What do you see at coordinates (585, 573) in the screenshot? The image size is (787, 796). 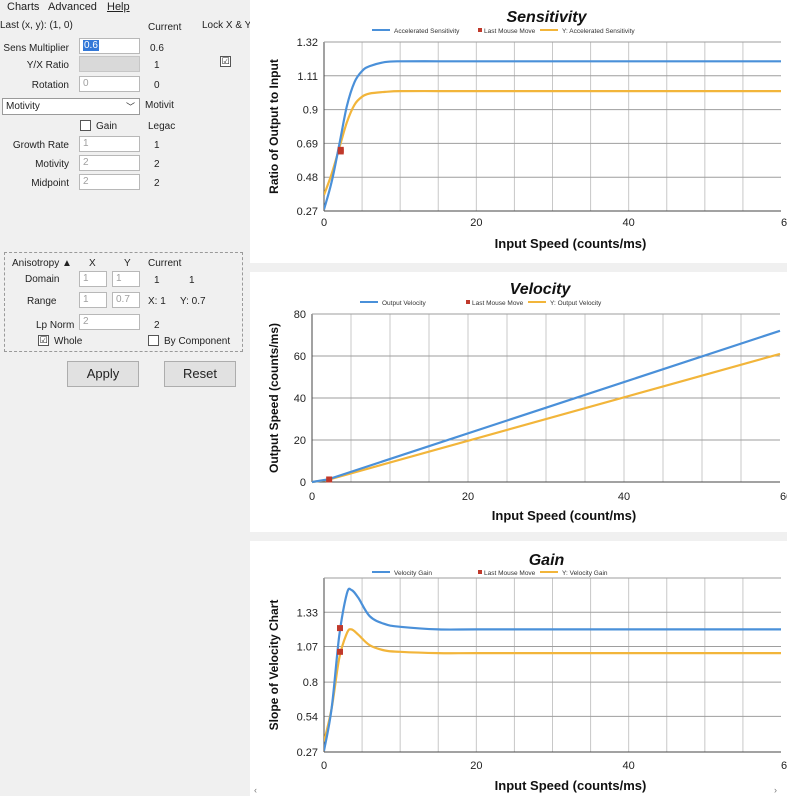 I see `legend-label: Y: Velocity Gain` at bounding box center [585, 573].